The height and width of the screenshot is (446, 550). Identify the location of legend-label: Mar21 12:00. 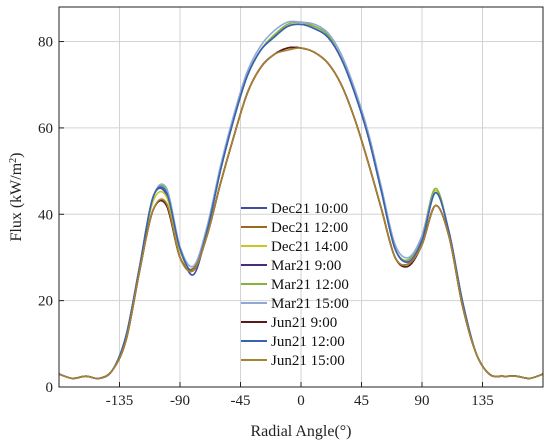
(310, 285).